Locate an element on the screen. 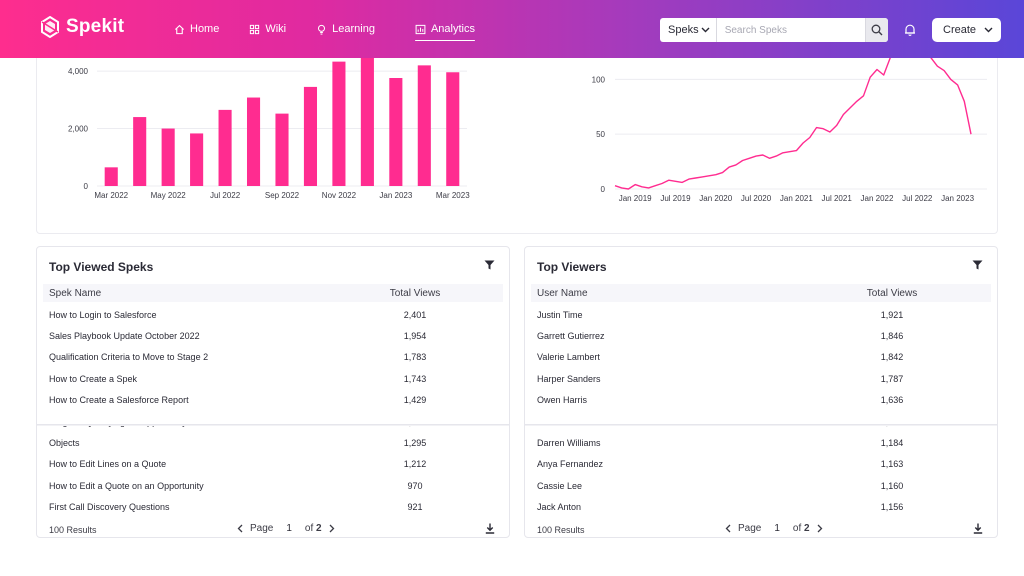  y-tick-label: 4,000 is located at coordinates (78, 71).